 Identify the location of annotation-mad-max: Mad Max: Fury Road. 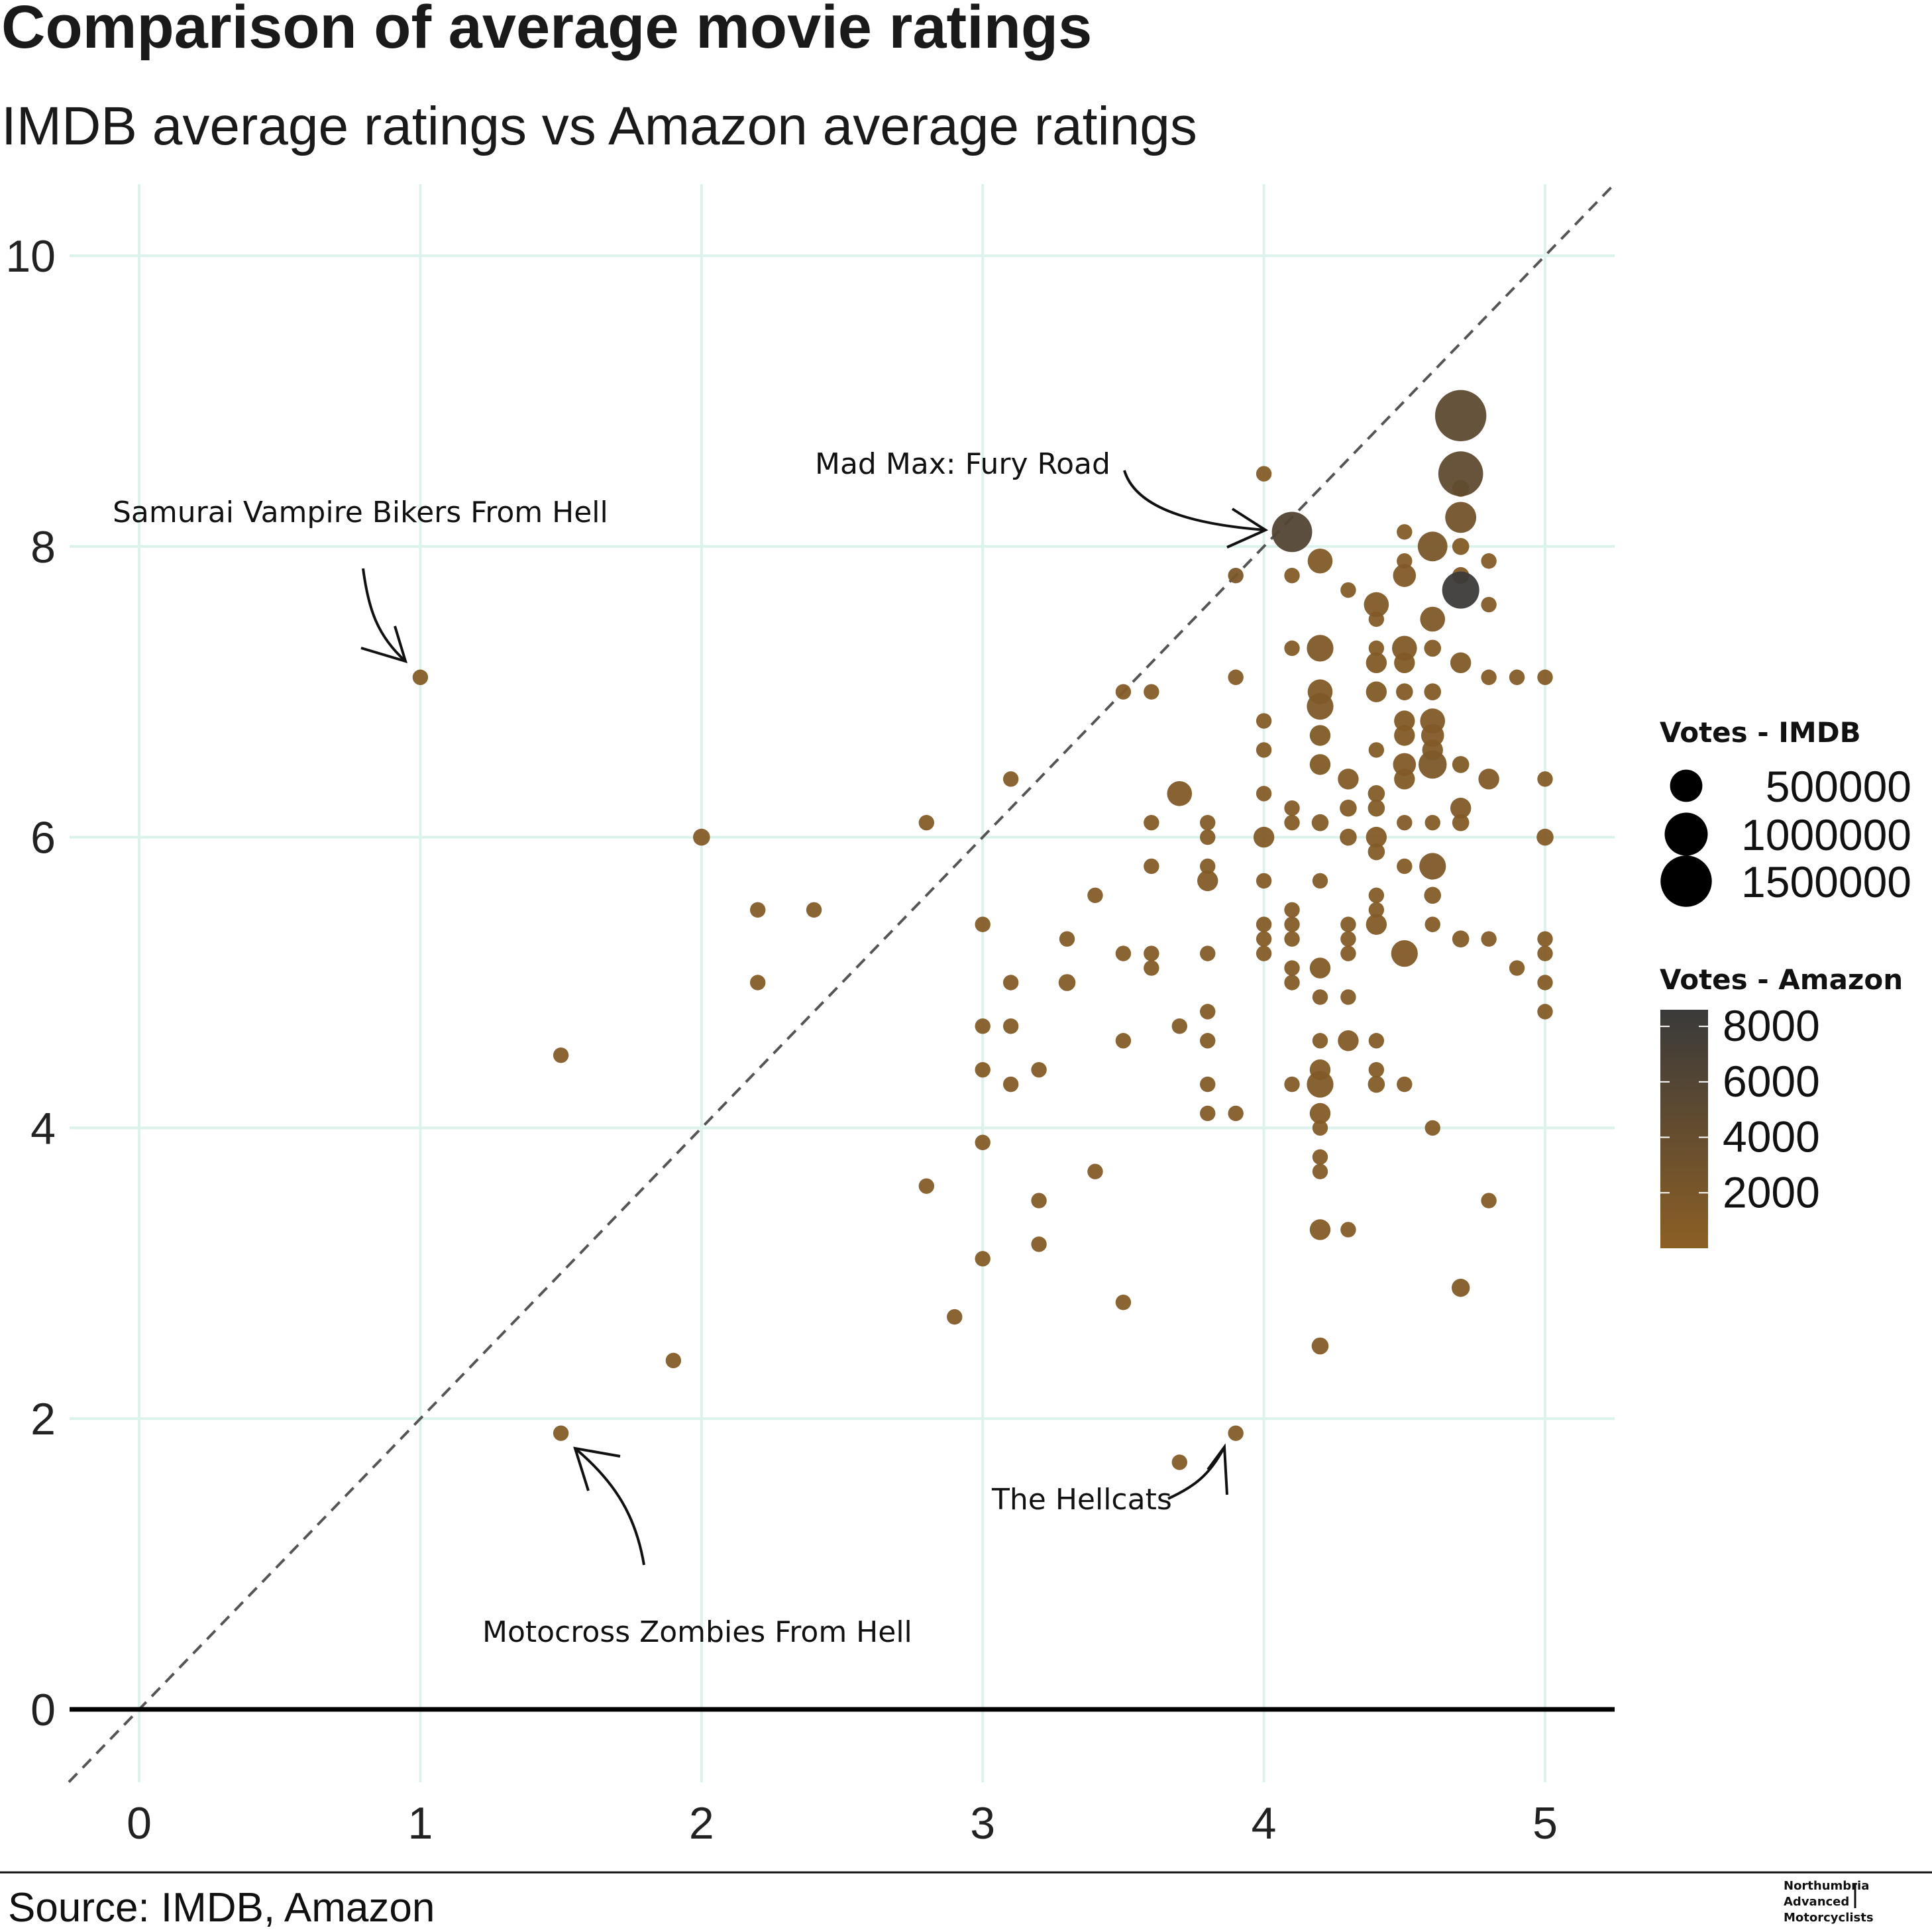
(963, 464).